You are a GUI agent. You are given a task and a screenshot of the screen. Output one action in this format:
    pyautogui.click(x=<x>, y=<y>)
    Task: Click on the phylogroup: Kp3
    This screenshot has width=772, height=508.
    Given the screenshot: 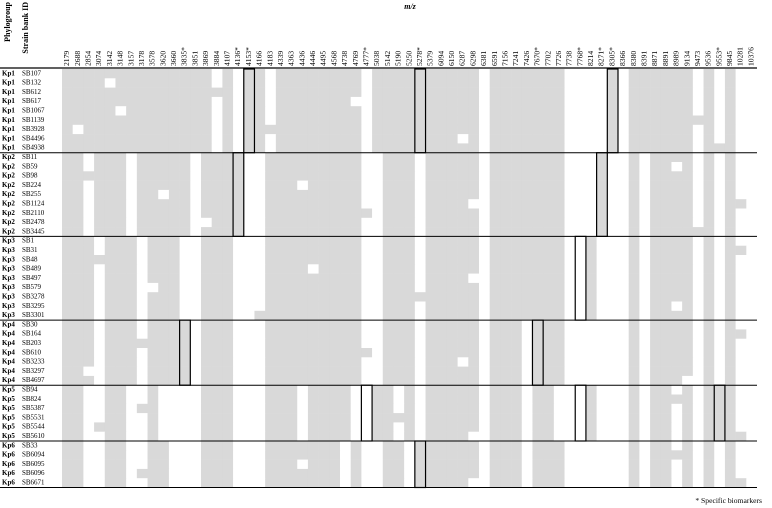 What is the action you would take?
    pyautogui.click(x=8, y=241)
    